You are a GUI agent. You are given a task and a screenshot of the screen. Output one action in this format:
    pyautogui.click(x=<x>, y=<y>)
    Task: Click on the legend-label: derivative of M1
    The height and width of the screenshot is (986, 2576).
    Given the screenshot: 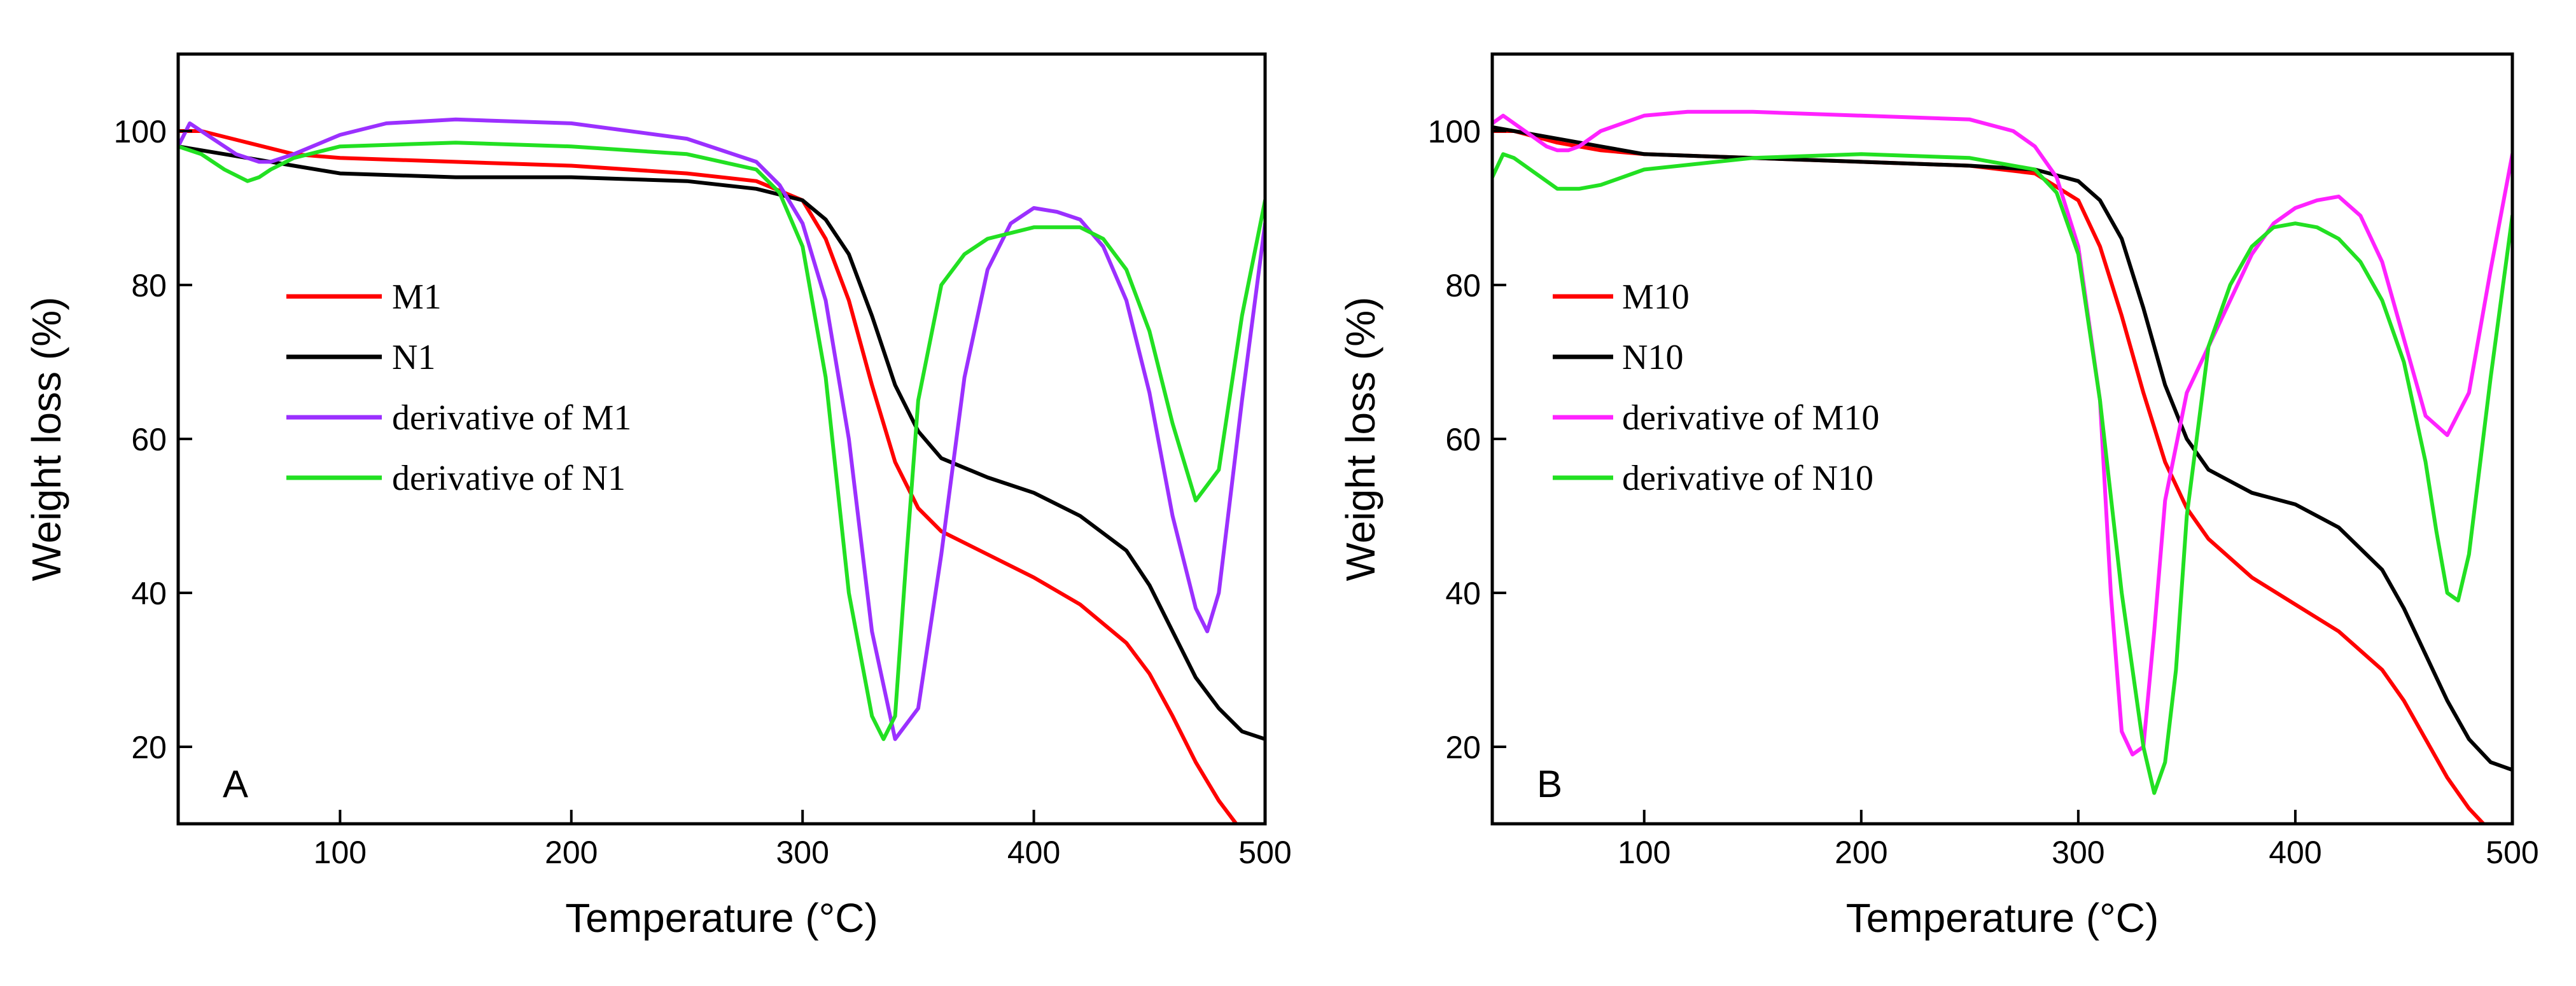 What is the action you would take?
    pyautogui.click(x=511, y=418)
    